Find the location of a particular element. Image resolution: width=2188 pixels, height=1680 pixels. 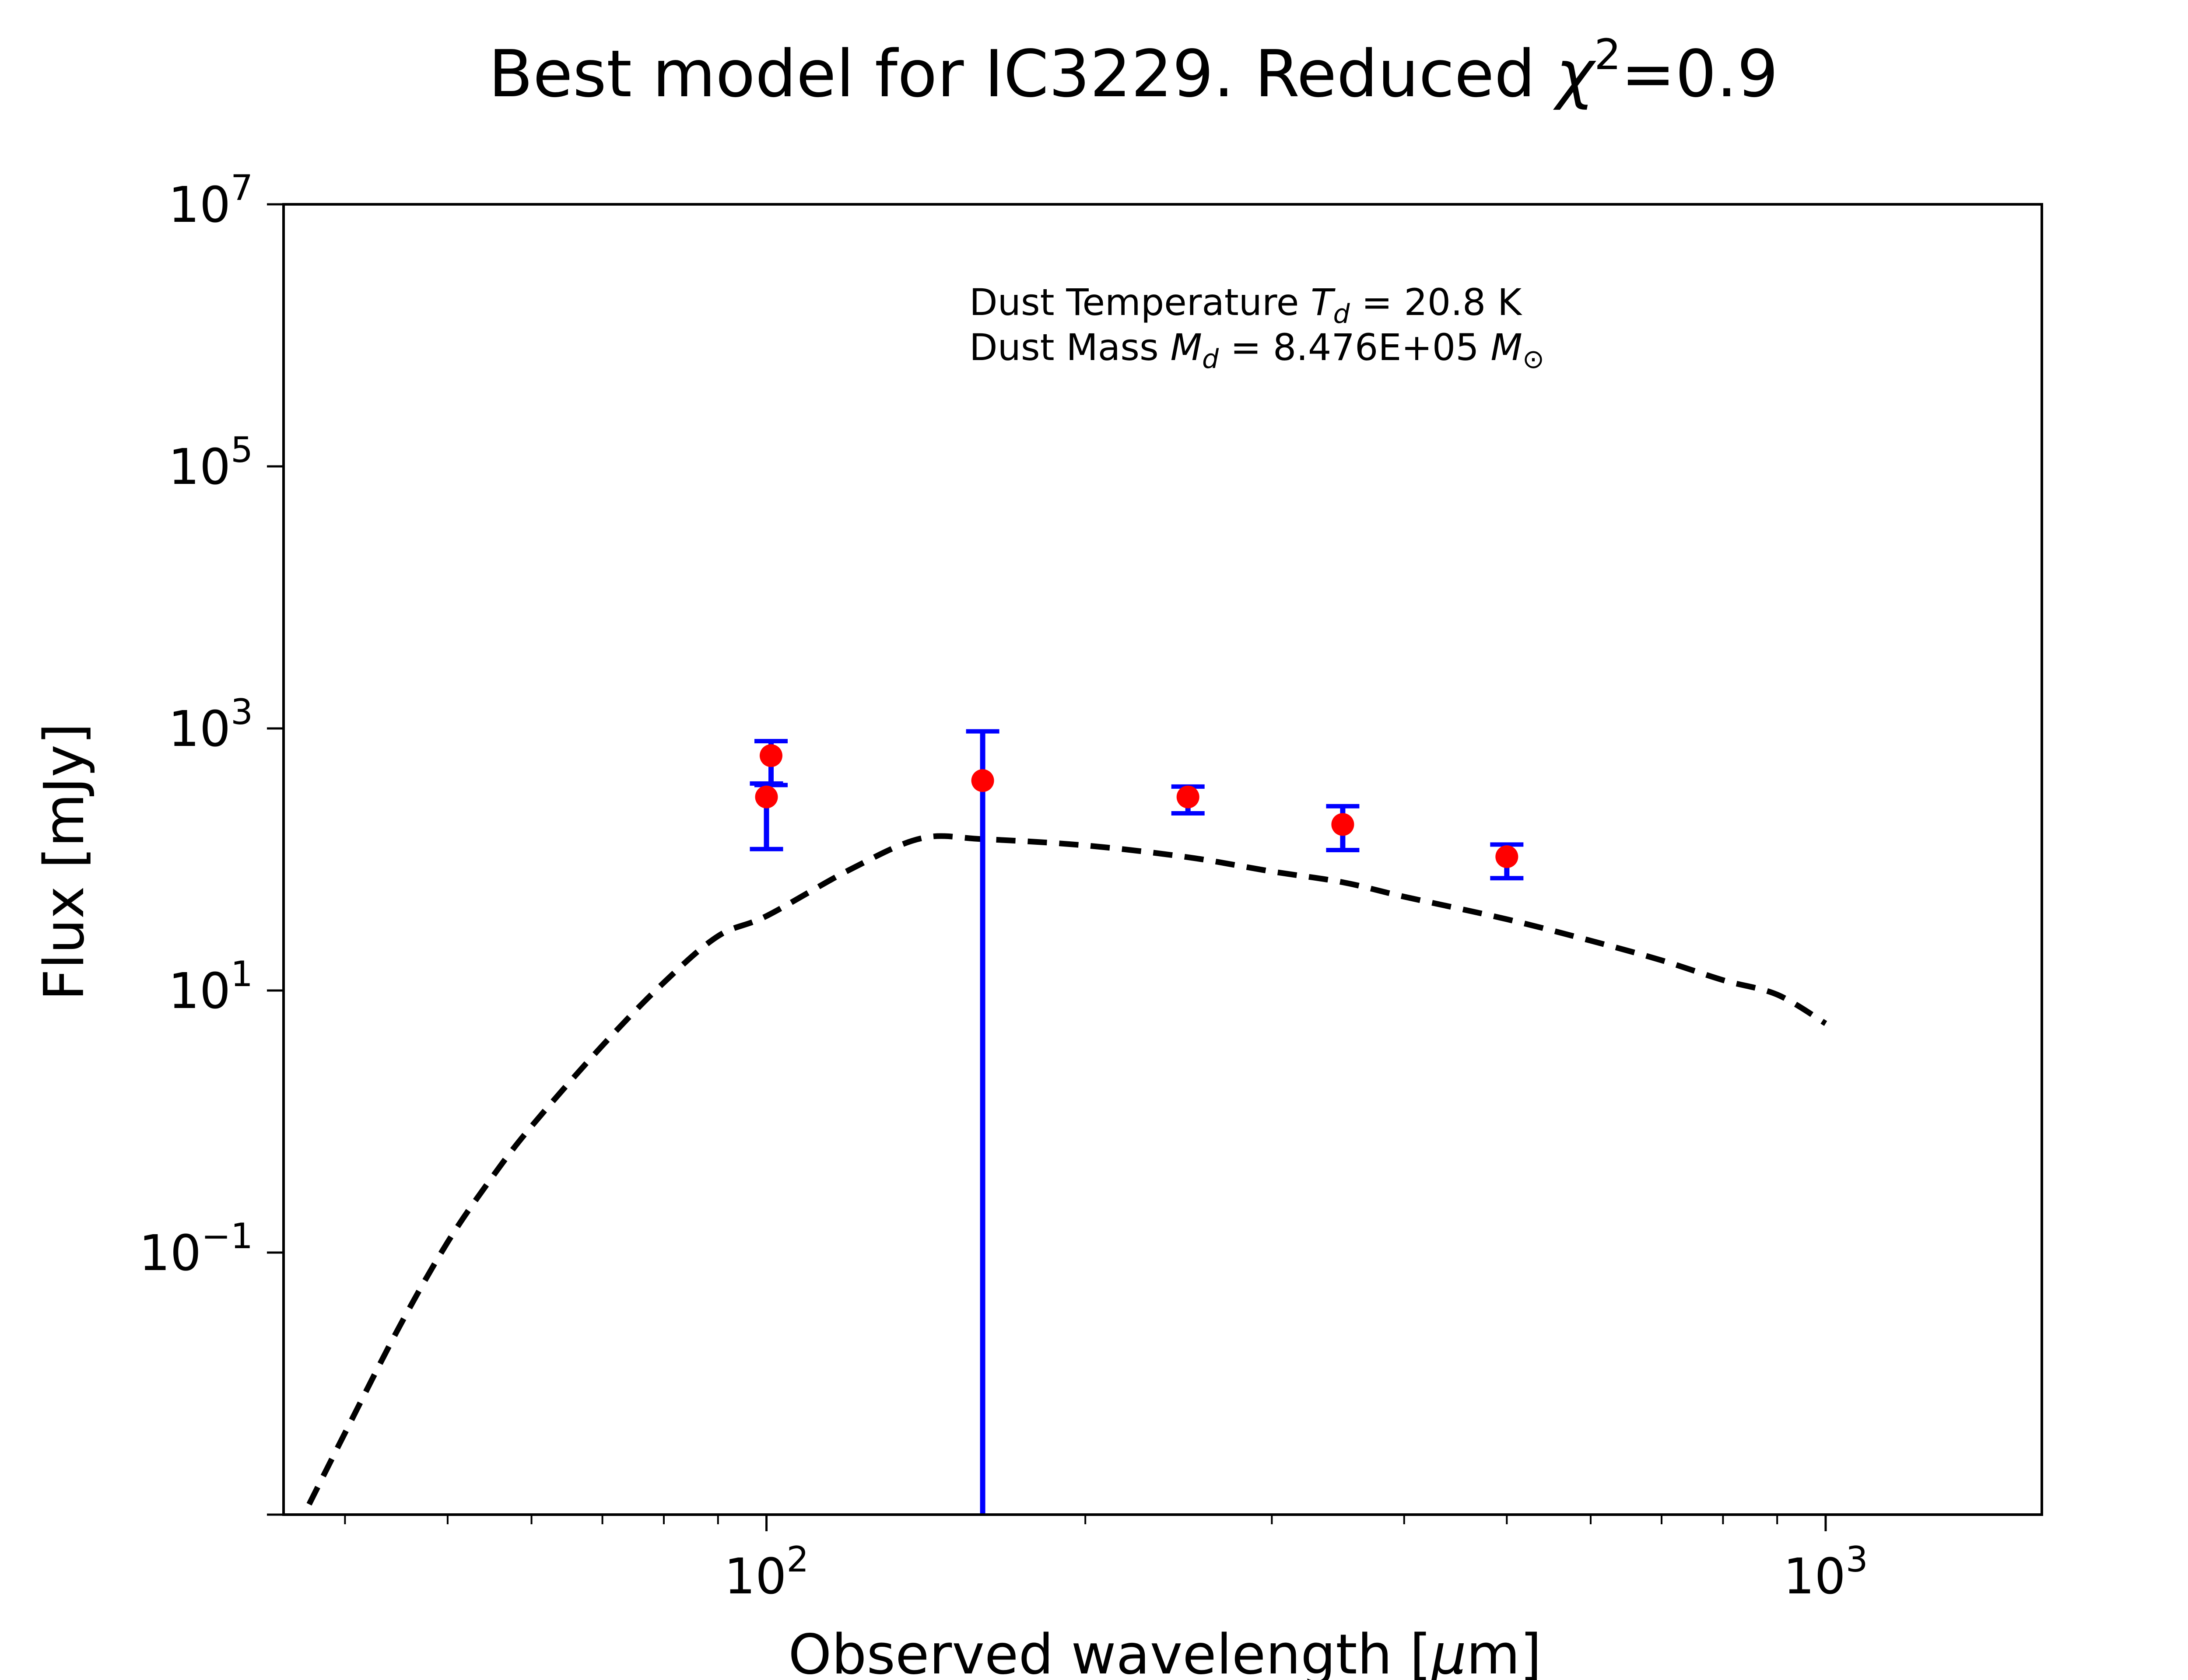

y-tick-label: 10⁷ is located at coordinates (210, 201).